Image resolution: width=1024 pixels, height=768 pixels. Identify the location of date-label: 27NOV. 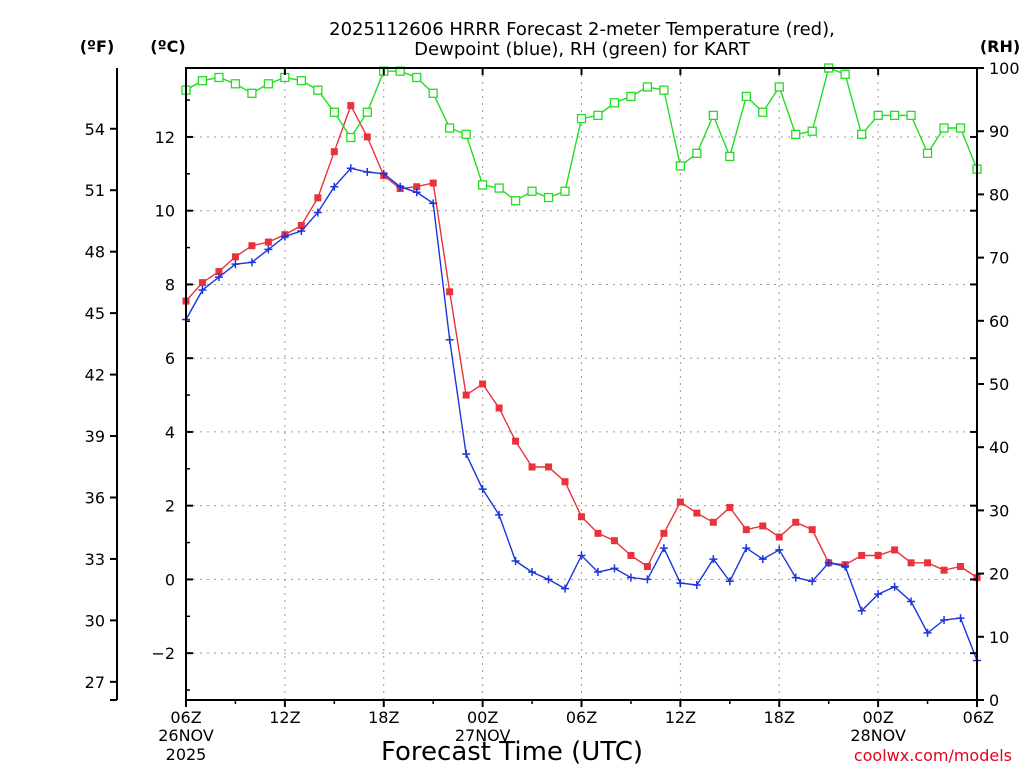
(483, 735).